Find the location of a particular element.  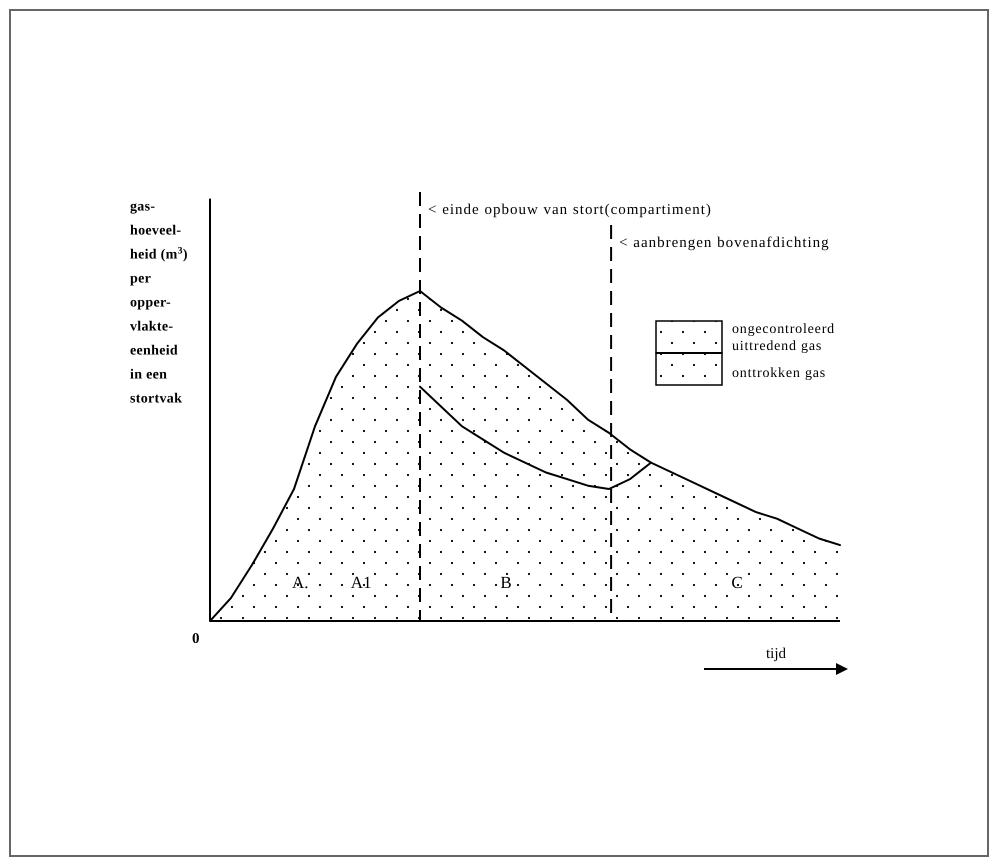

annotation: A. is located at coordinates (300, 582).